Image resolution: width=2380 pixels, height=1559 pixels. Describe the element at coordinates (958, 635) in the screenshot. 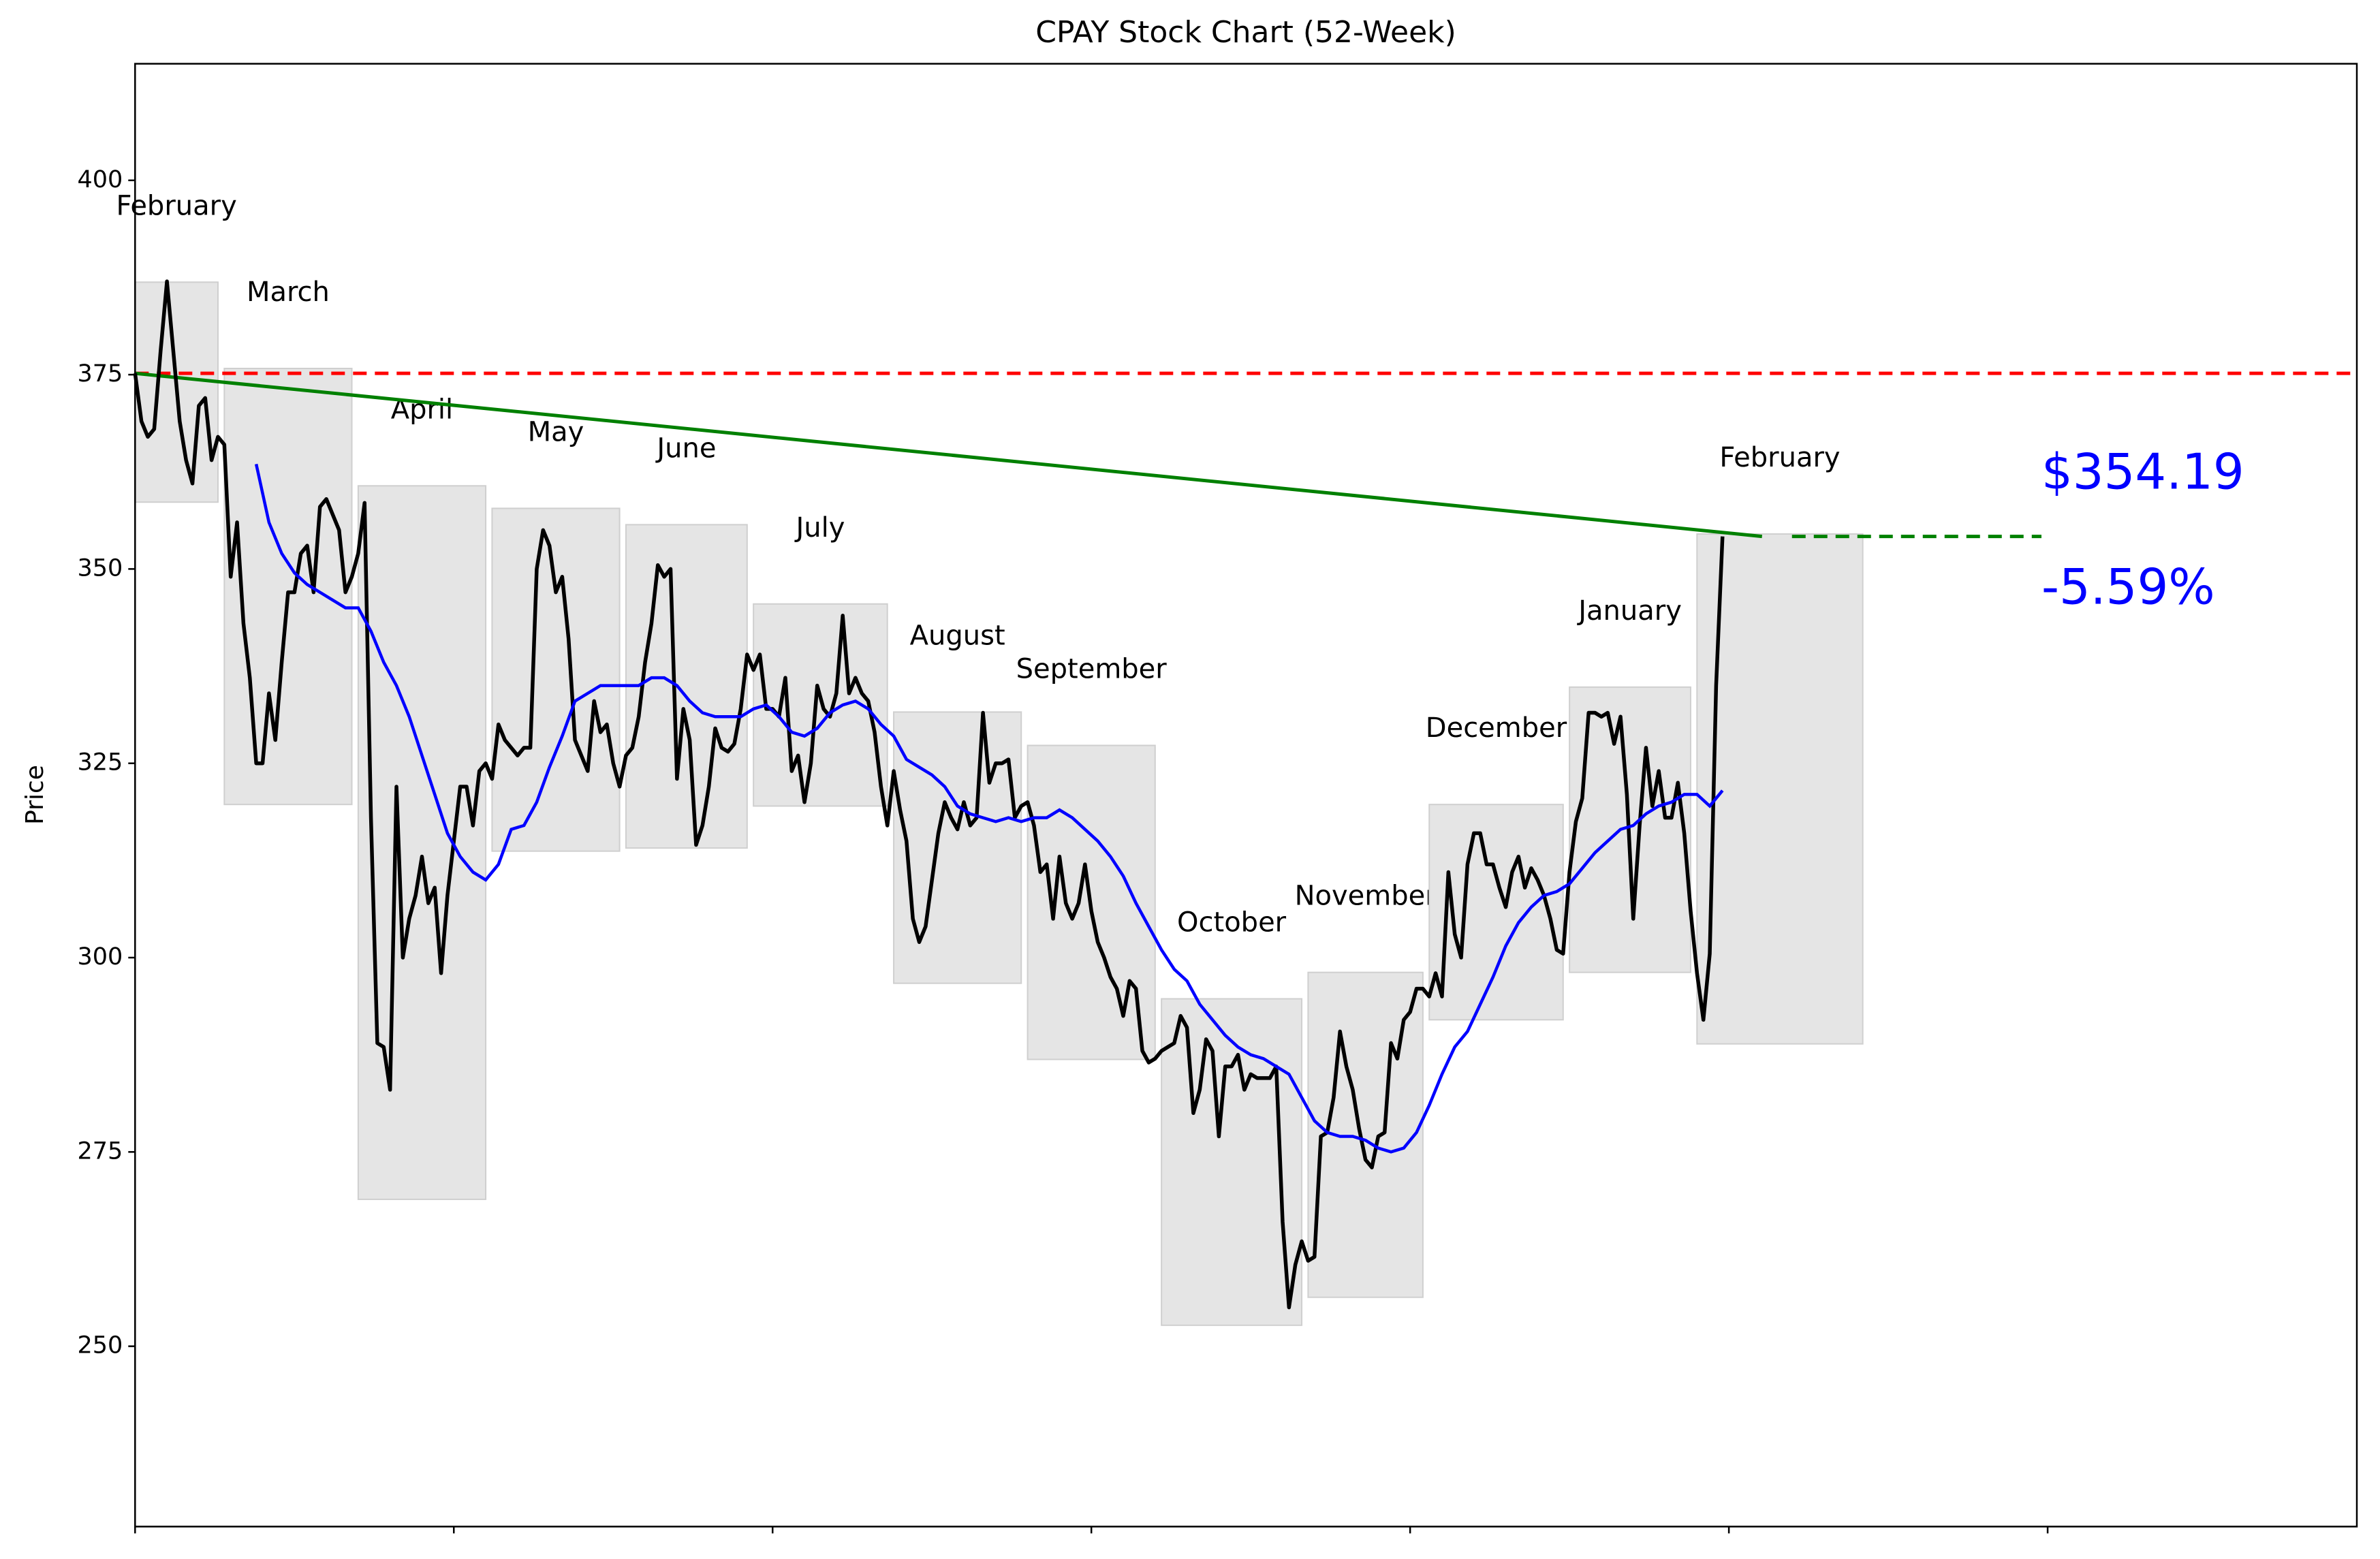

I see `month-label: August` at that location.